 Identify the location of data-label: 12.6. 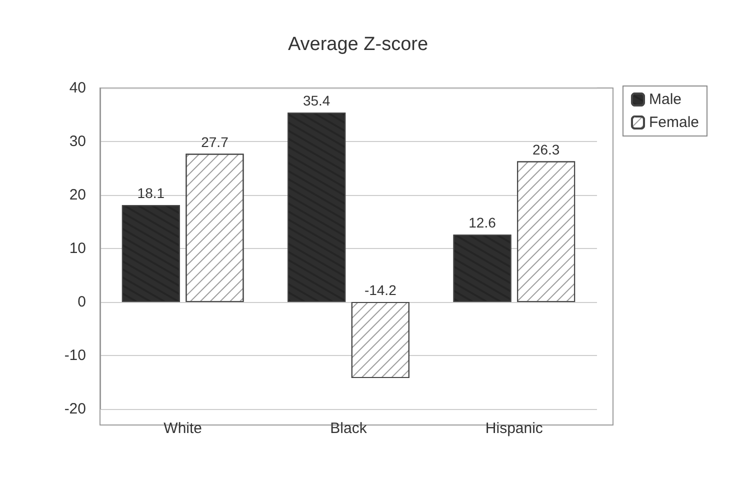
(482, 222).